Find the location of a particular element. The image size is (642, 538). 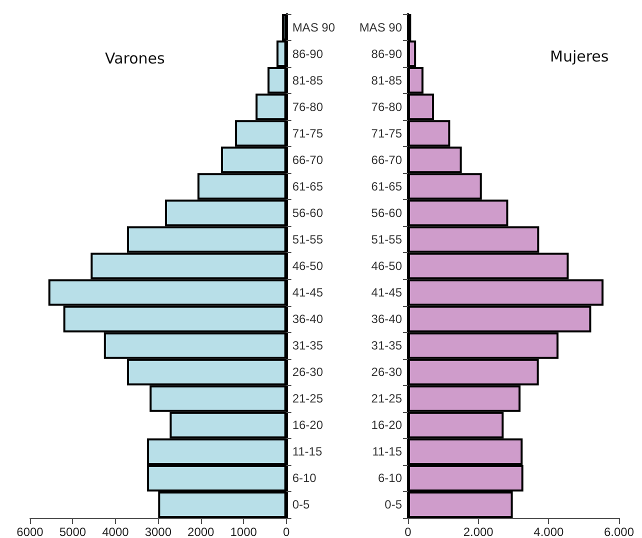

x-tick-label: 4000 is located at coordinates (116, 531).